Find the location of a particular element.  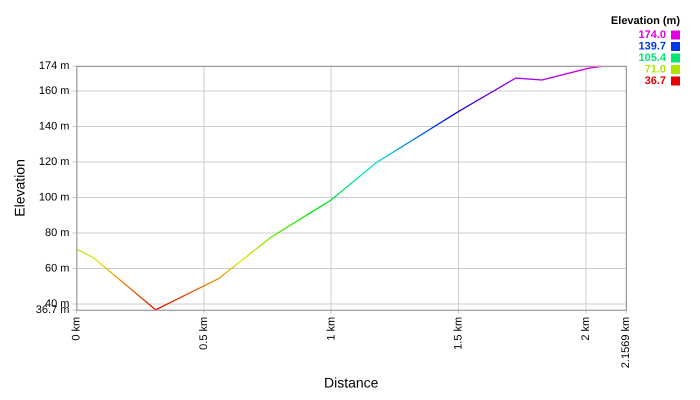

y-tick-label: 80 m is located at coordinates (57, 232).